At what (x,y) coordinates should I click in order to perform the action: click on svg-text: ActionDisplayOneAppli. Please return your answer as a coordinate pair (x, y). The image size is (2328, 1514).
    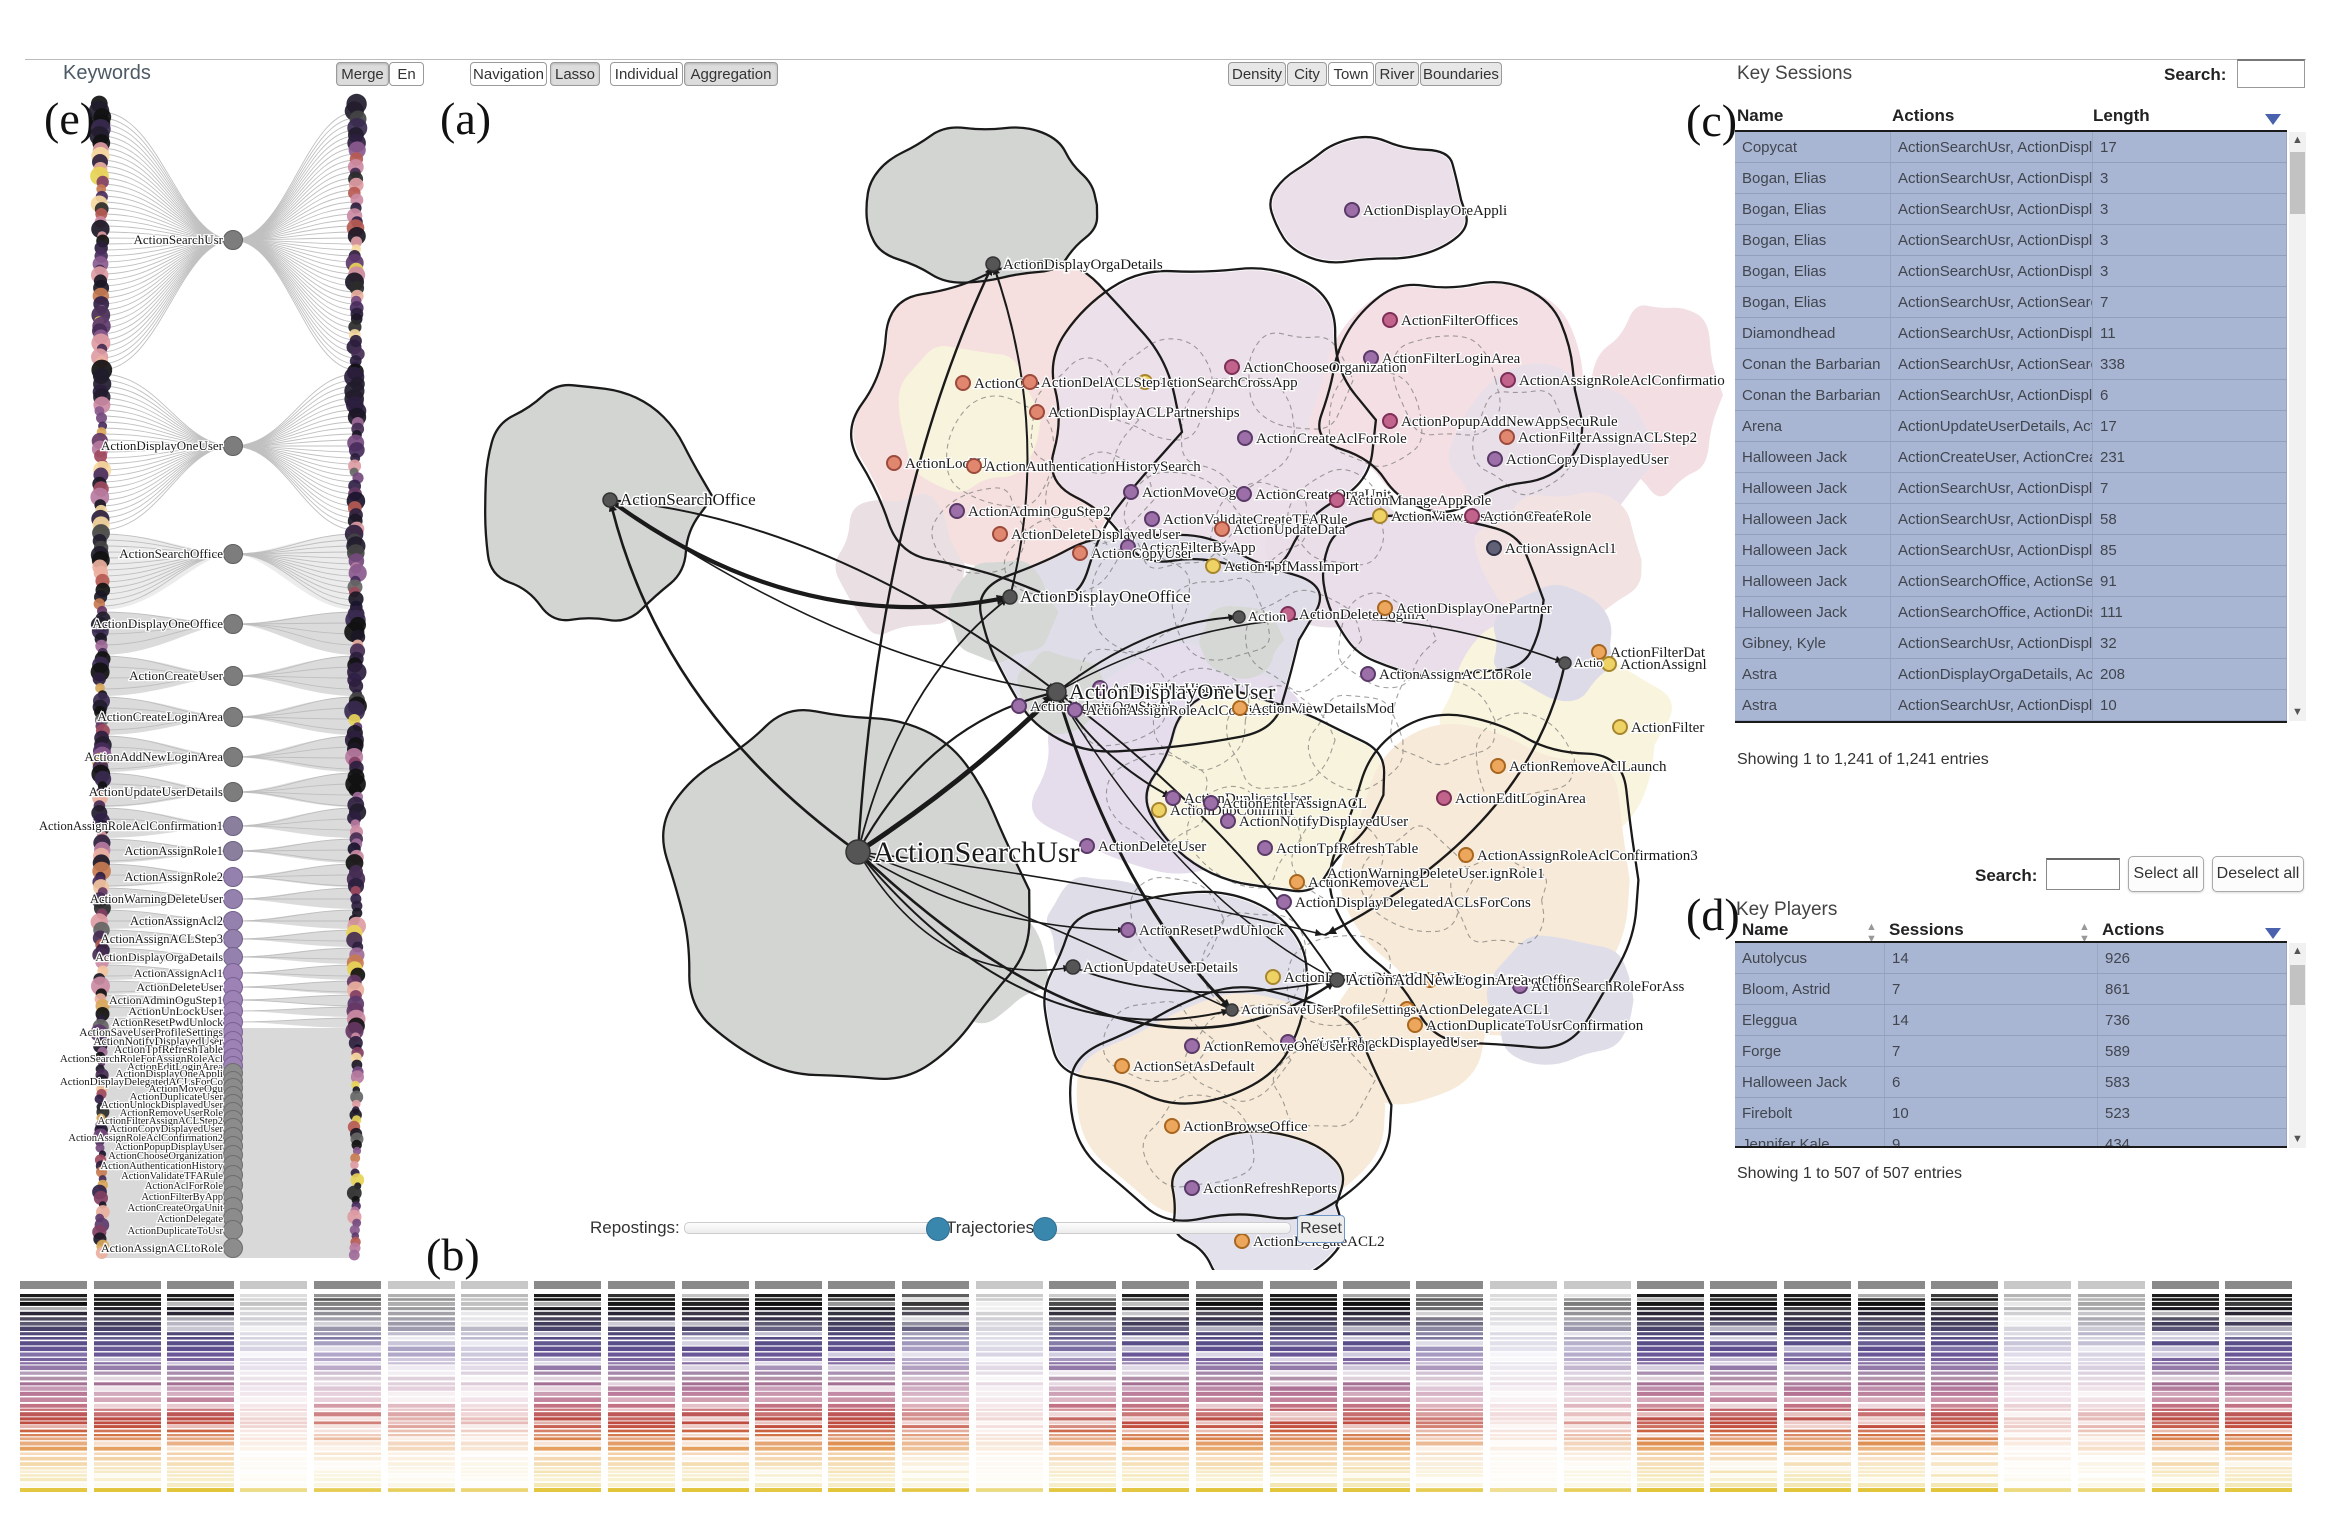
    Looking at the image, I should click on (169, 1074).